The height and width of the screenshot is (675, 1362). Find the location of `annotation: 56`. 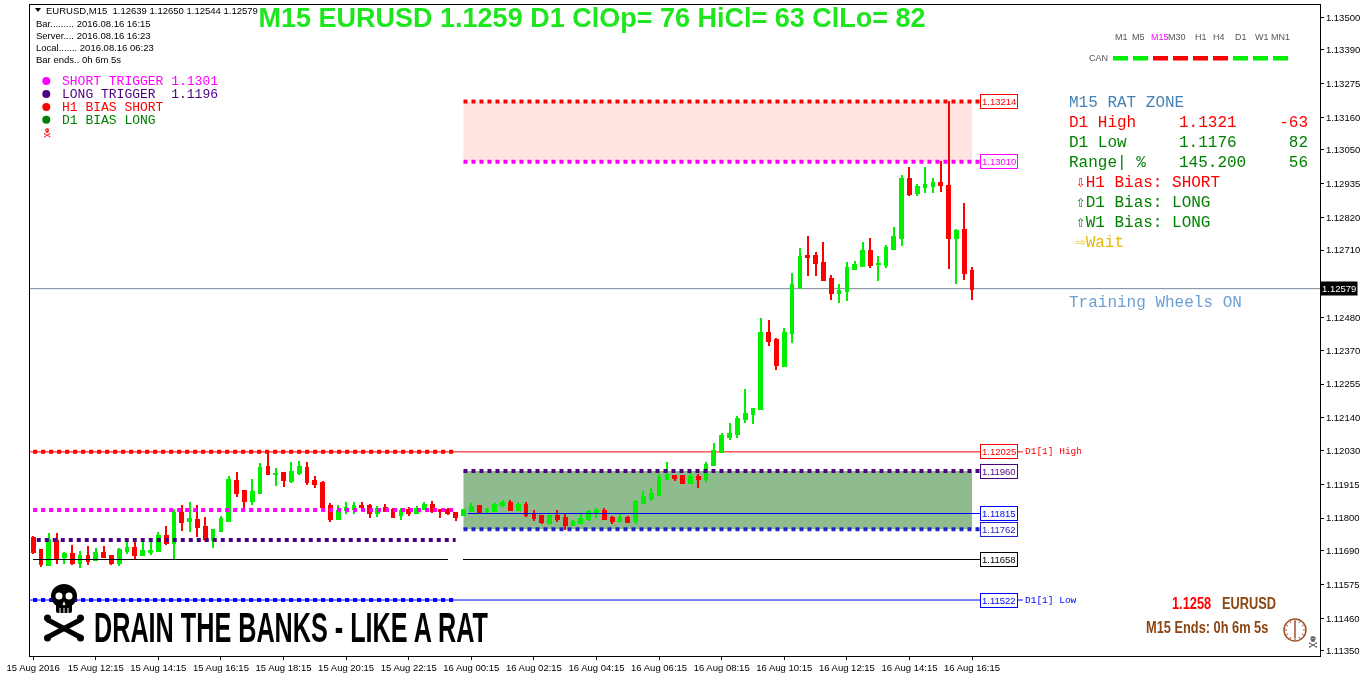

annotation: 56 is located at coordinates (1298, 162).